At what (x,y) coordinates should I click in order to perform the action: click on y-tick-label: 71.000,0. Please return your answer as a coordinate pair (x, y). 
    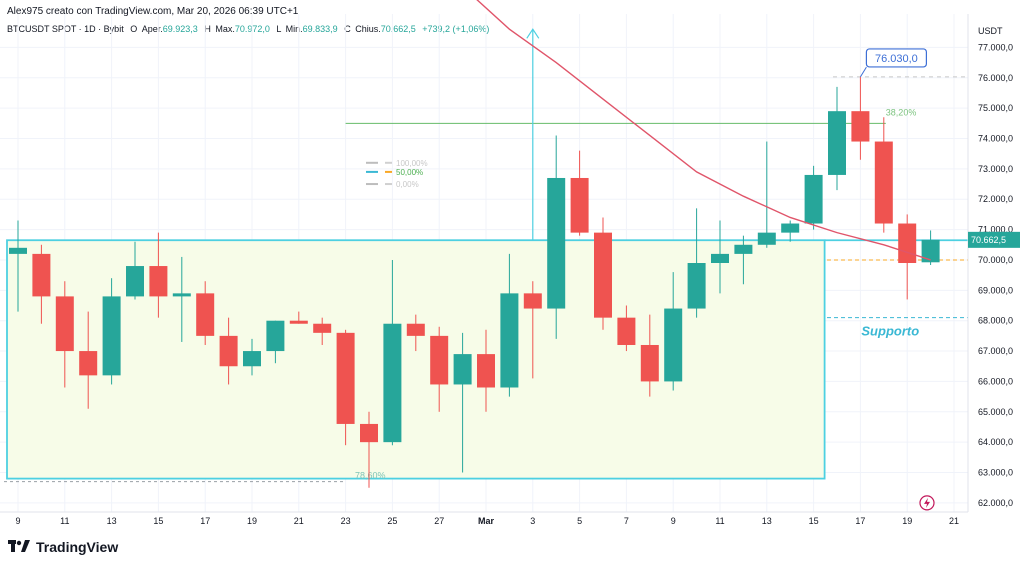
    Looking at the image, I should click on (995, 230).